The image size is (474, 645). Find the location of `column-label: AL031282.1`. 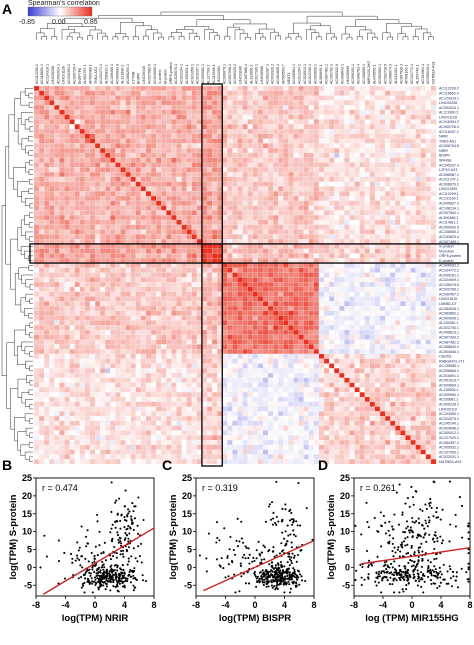

column-label: AL031282.1 is located at coordinates (396, 74).